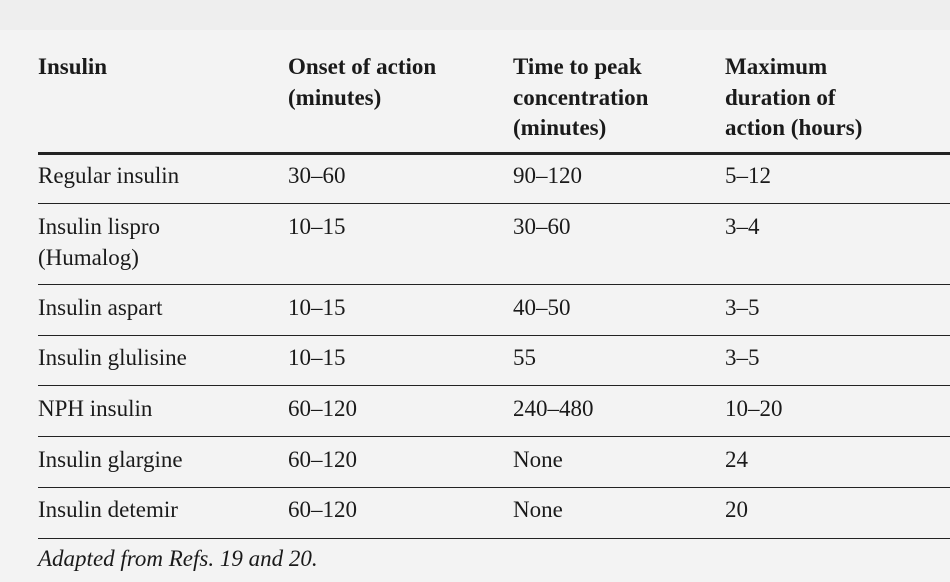 The height and width of the screenshot is (582, 950). I want to click on row-insulin-glulisine-name: Insulin glulisine, so click(112, 357).